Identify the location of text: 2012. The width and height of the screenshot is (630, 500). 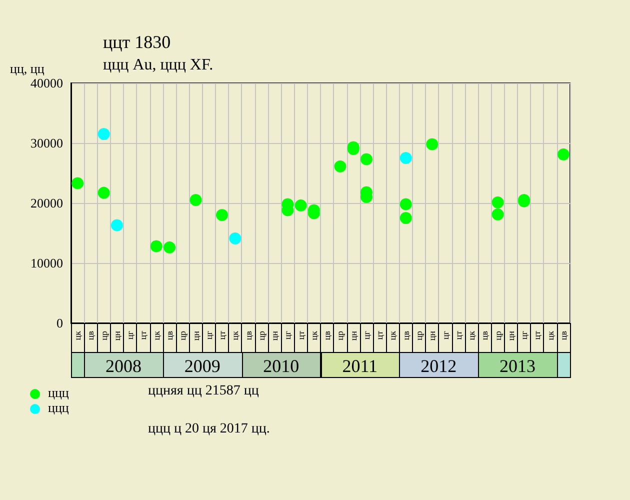
(438, 366).